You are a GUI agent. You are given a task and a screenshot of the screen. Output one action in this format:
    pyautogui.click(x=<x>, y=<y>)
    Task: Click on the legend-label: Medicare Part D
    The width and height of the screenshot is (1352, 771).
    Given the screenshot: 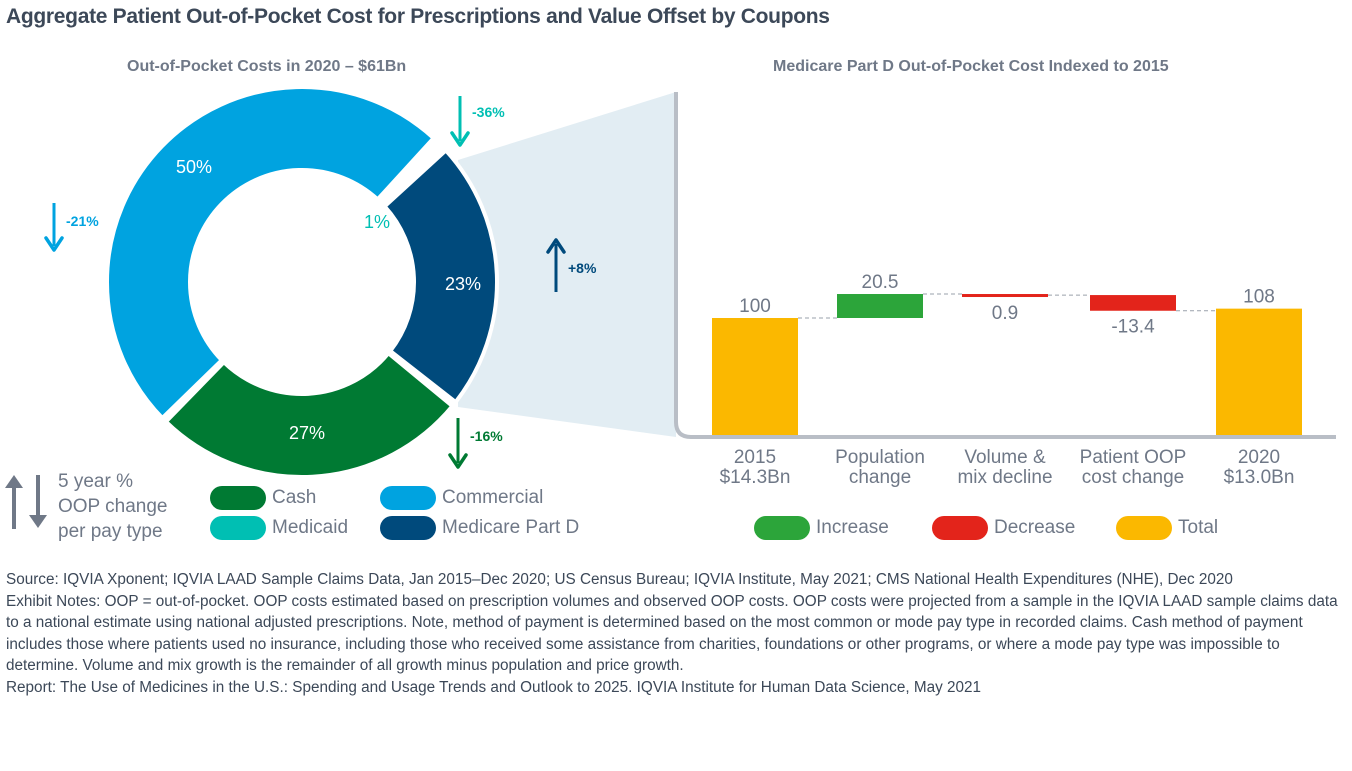 What is the action you would take?
    pyautogui.click(x=511, y=527)
    